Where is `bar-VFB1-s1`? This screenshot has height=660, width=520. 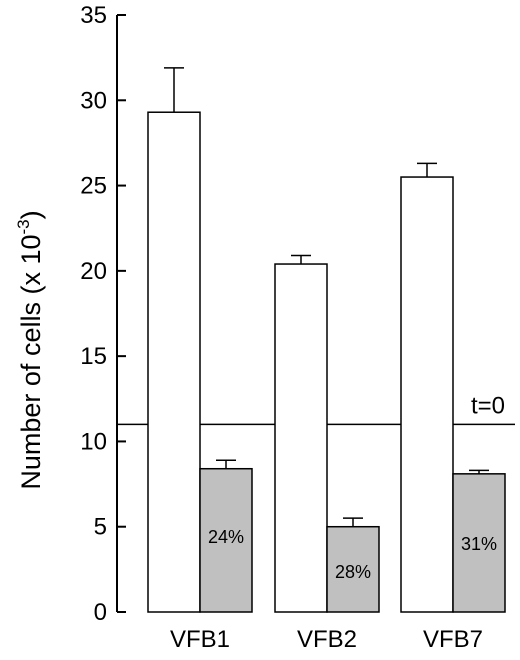
bar-VFB1-s1 is located at coordinates (174, 362).